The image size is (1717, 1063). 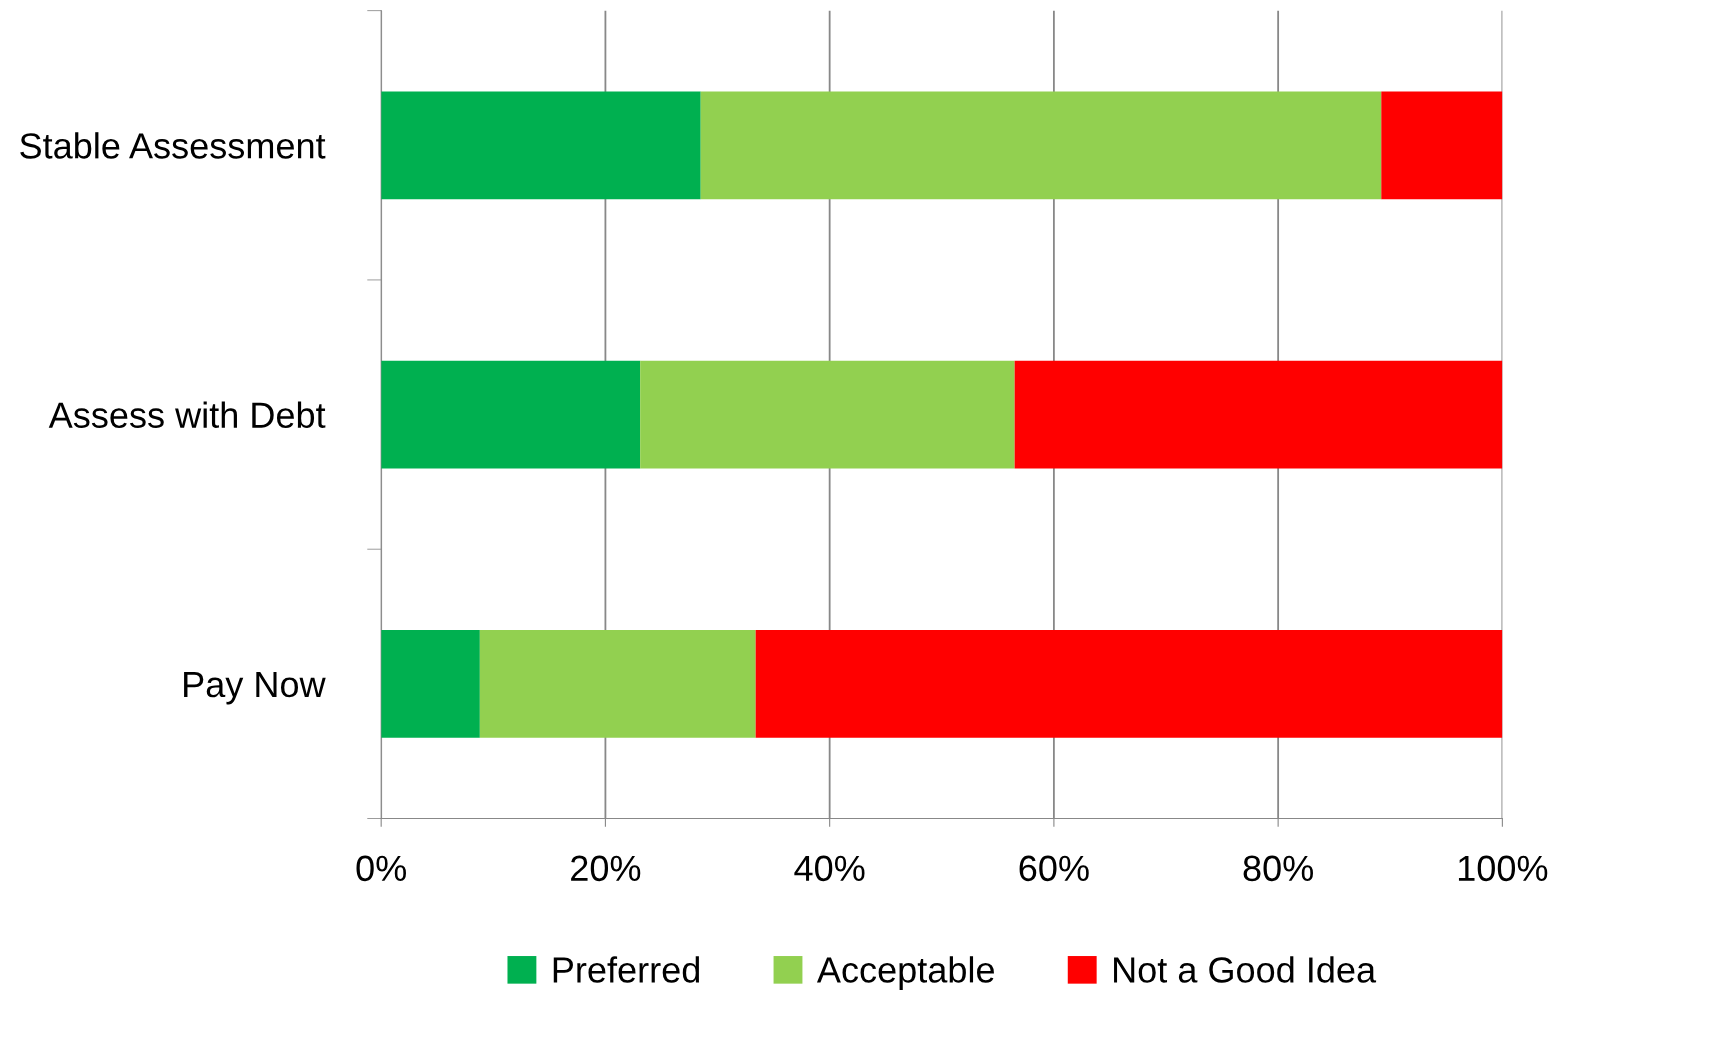 I want to click on x-tick-label: 20%, so click(x=606, y=868).